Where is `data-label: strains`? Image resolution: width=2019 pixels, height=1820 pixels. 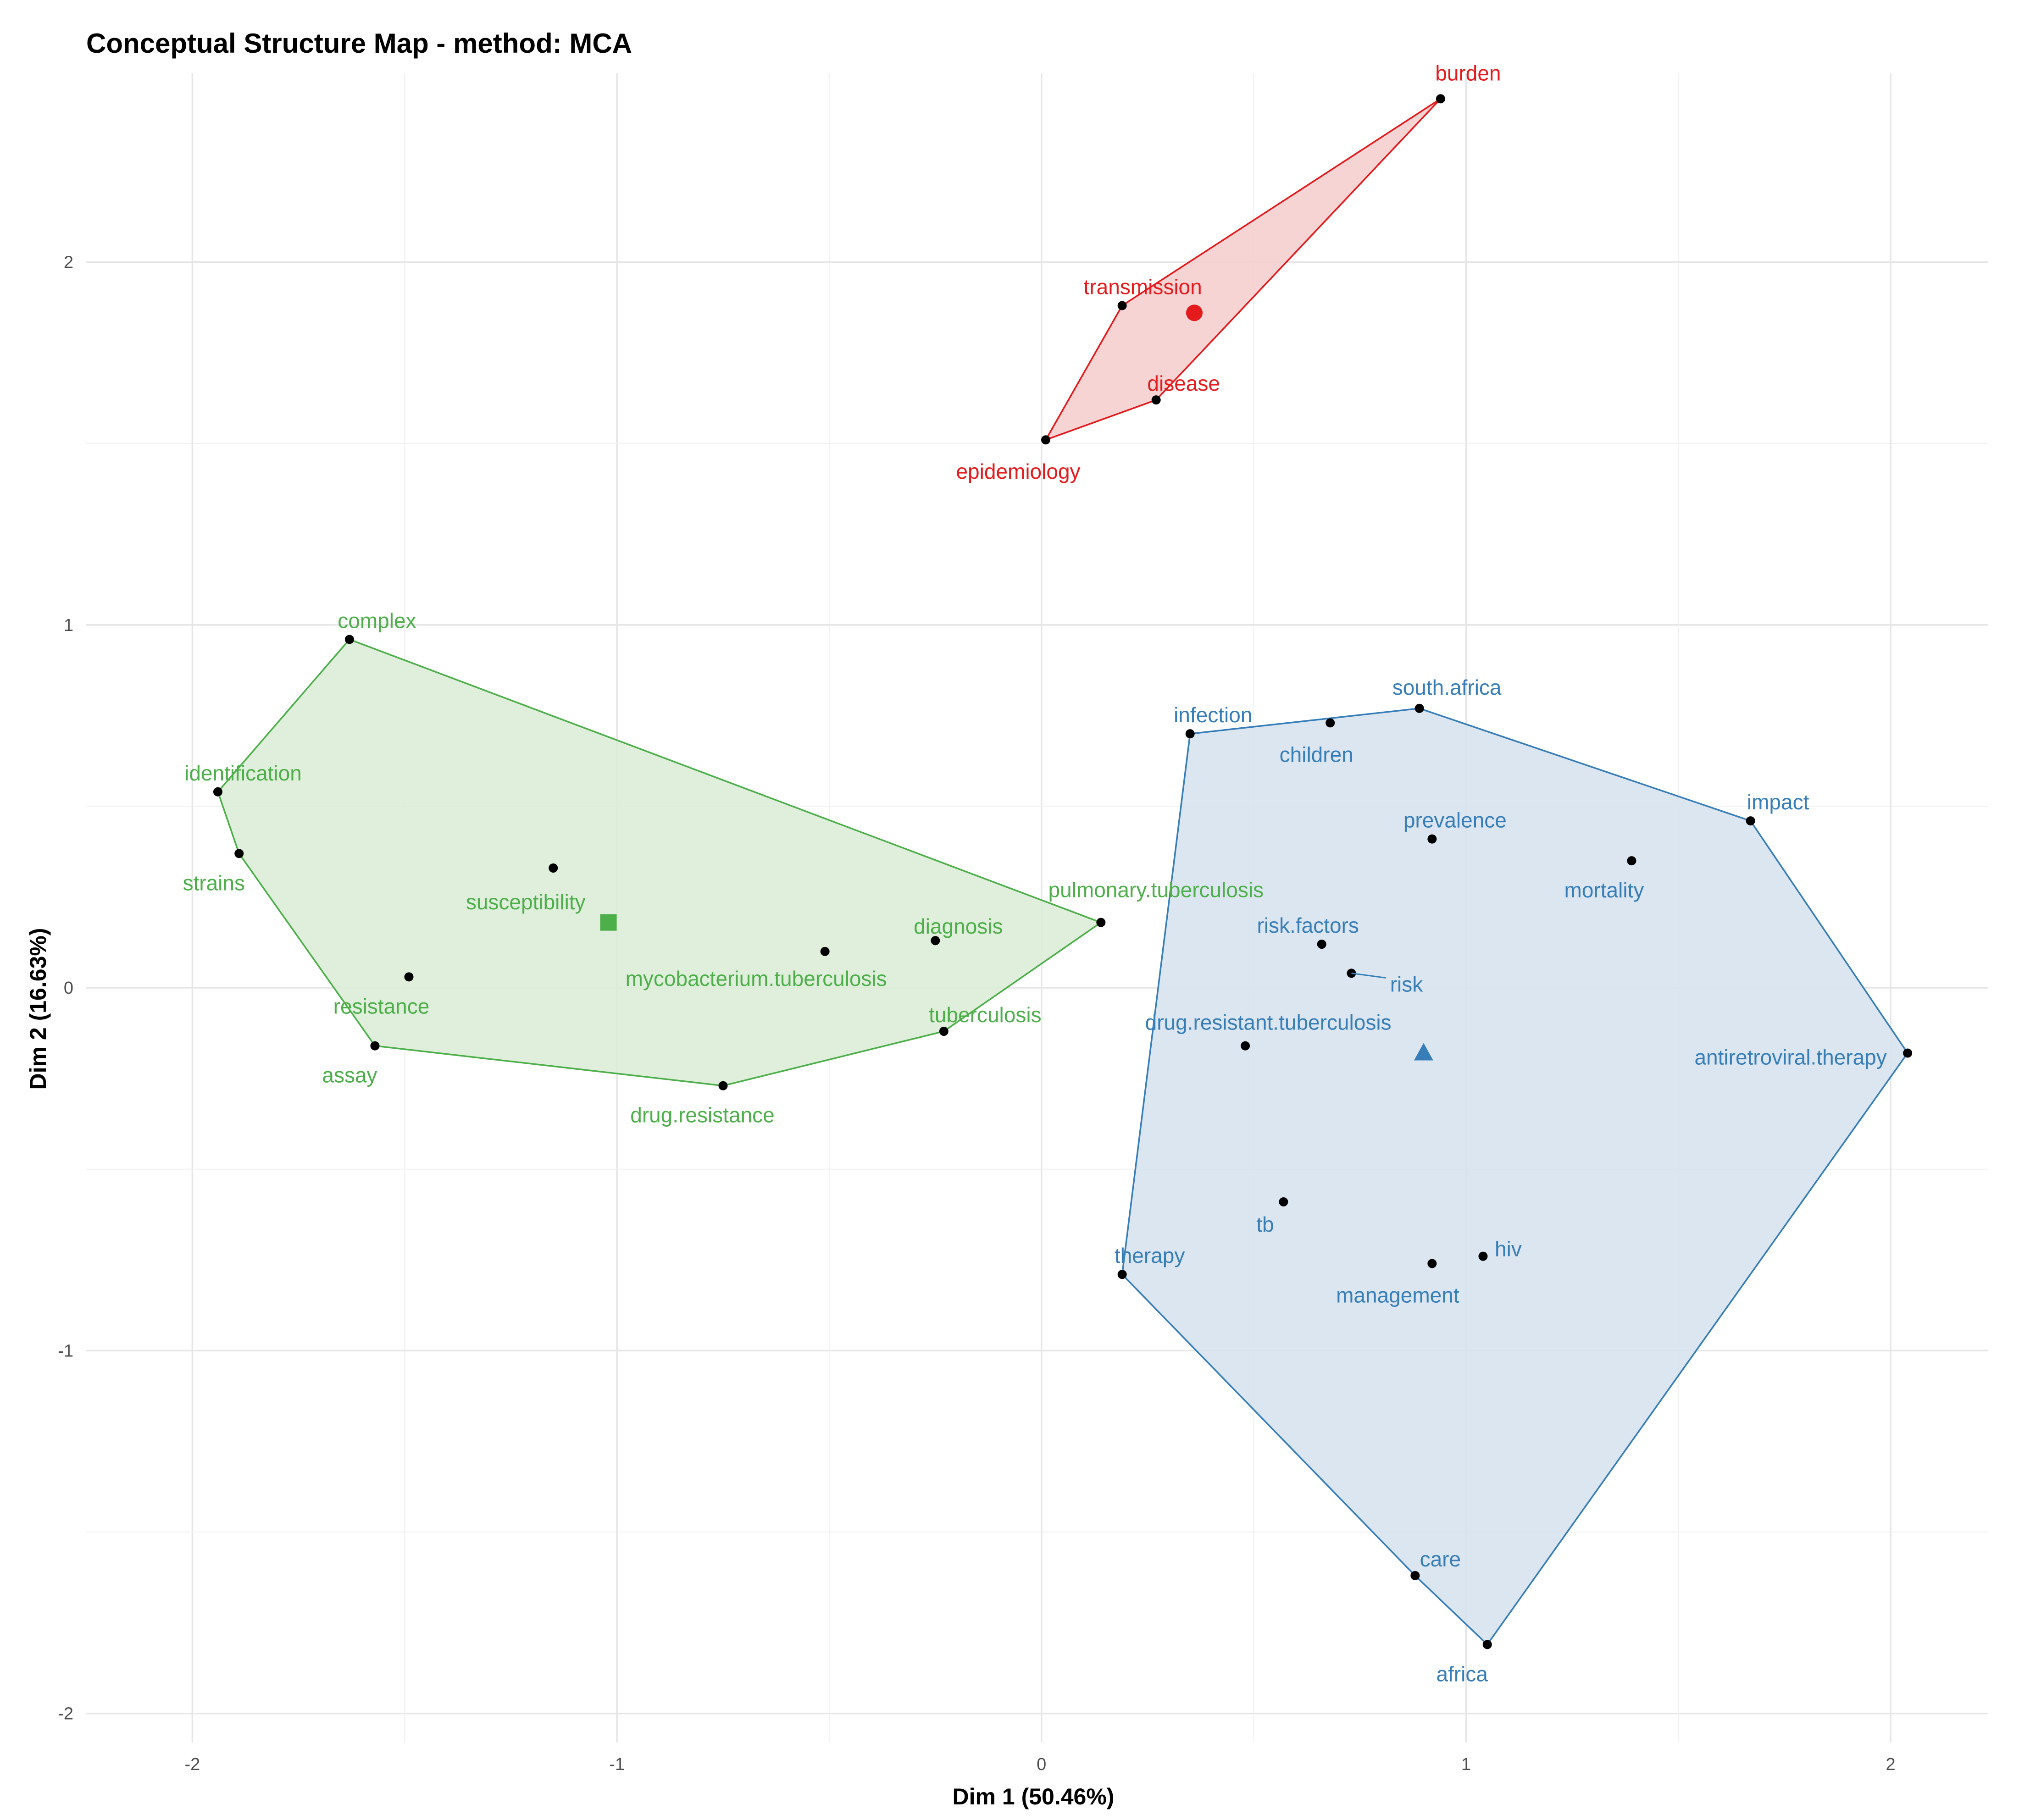 data-label: strains is located at coordinates (213, 883).